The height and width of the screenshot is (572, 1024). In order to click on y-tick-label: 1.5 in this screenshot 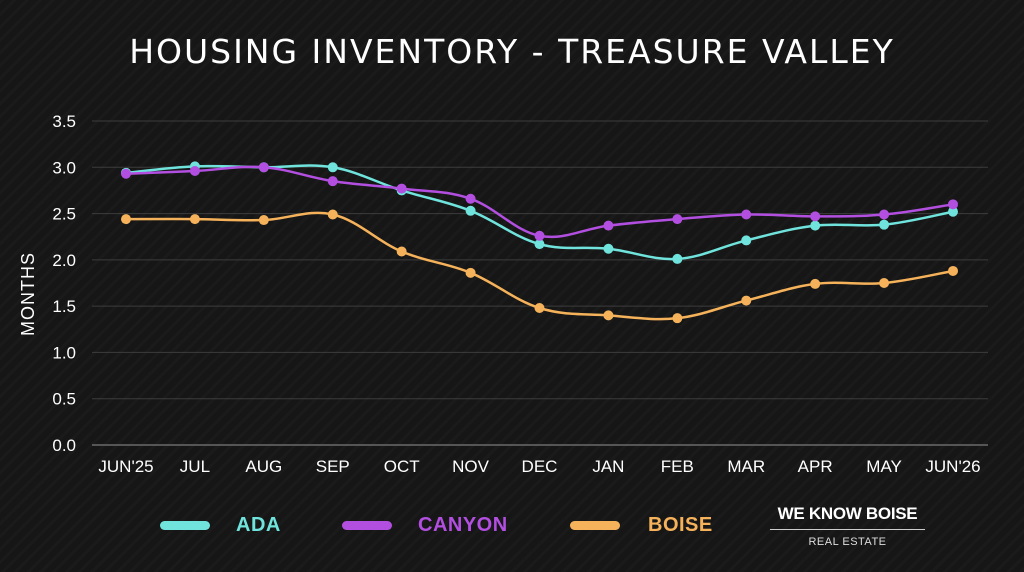, I will do `click(64, 306)`.